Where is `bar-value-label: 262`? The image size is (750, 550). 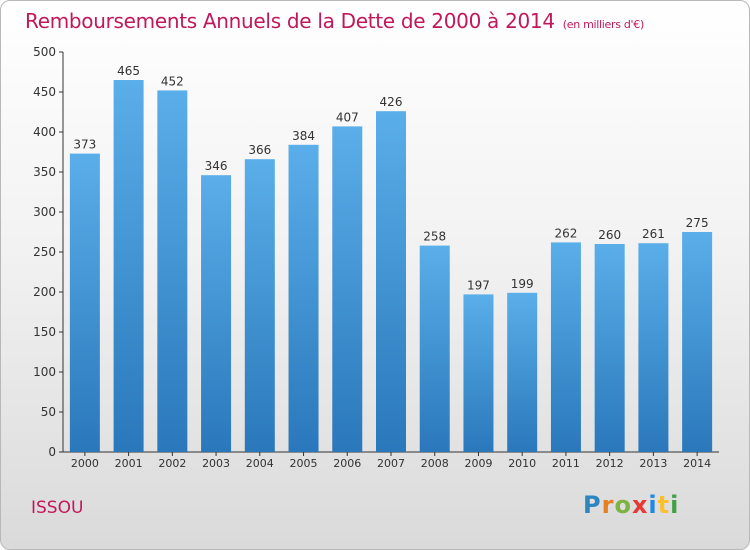
bar-value-label: 262 is located at coordinates (565, 233).